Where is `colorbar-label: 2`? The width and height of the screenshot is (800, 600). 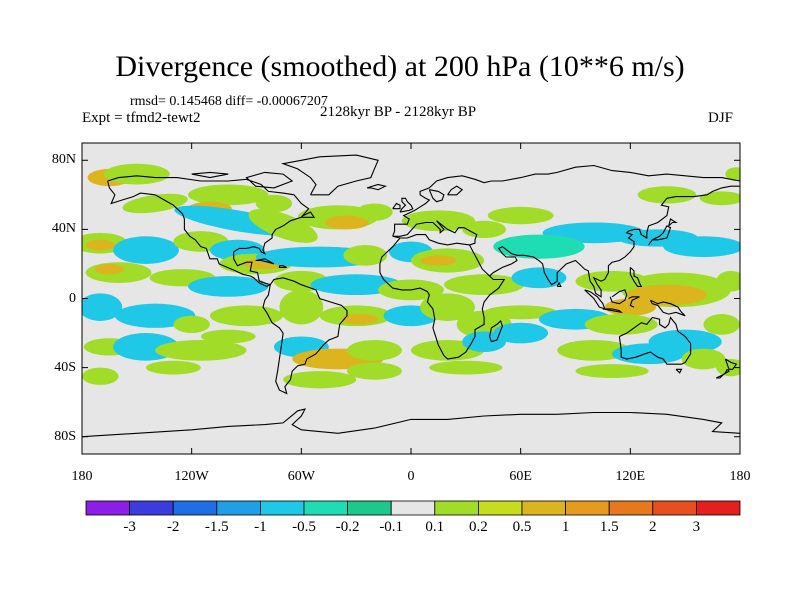 colorbar-label: 2 is located at coordinates (653, 527).